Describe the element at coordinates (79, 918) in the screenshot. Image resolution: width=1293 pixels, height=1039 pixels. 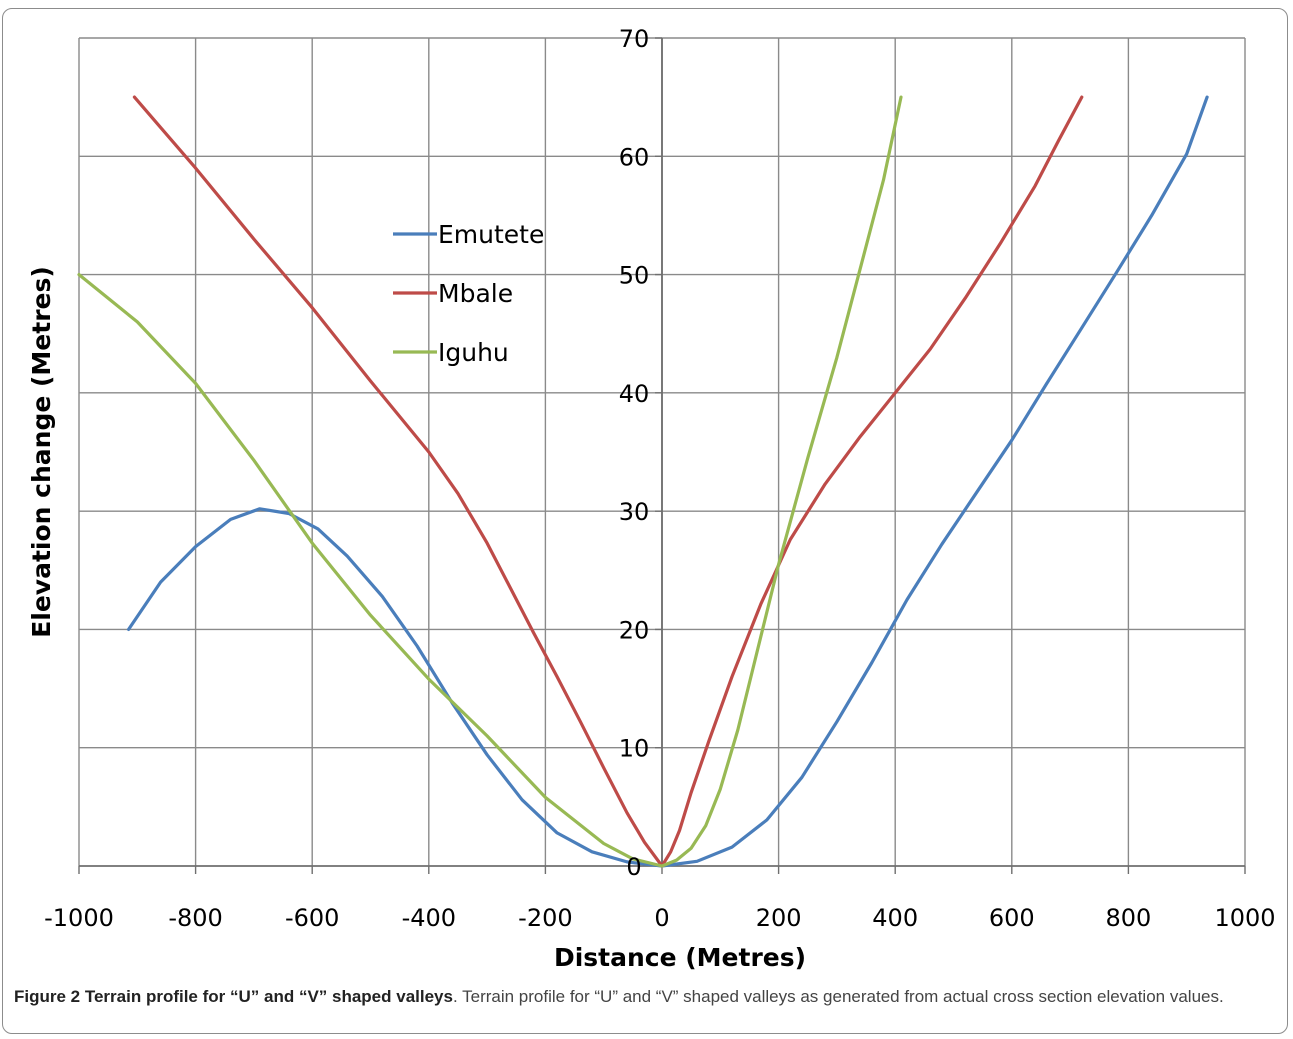
I see `x-tick-label: -1000` at that location.